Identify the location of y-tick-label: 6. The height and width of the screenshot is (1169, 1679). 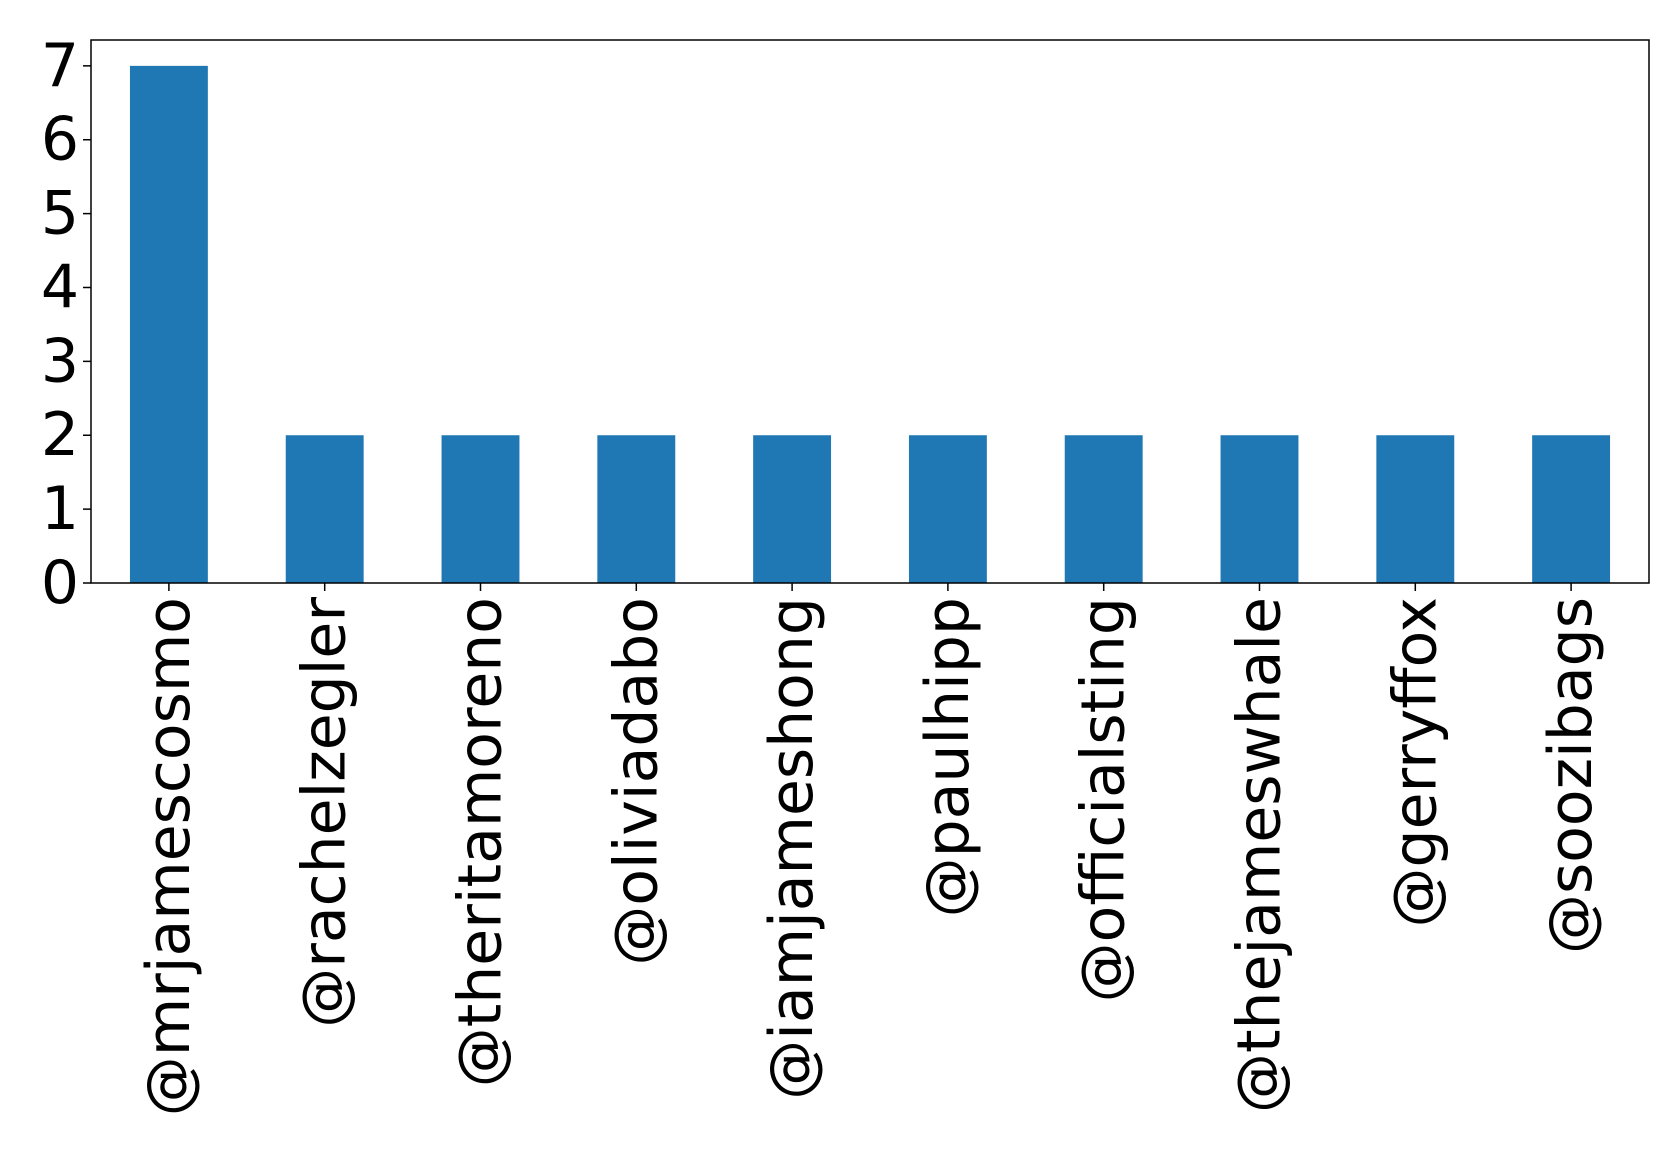
(60, 140).